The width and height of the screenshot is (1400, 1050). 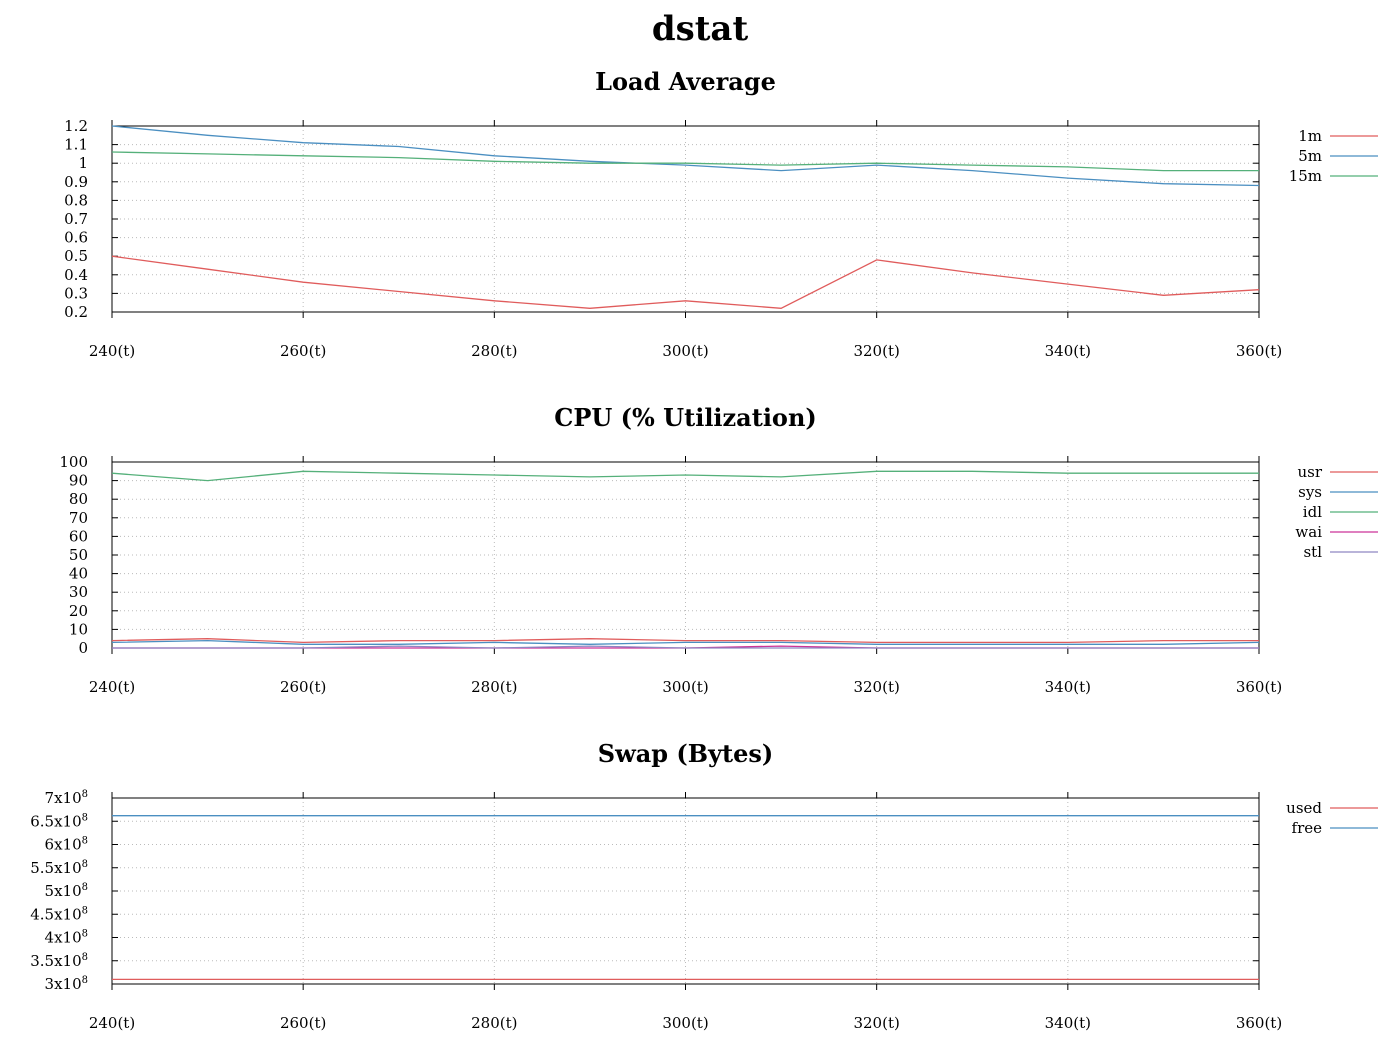 What do you see at coordinates (1305, 176) in the screenshot?
I see `legend-label-15m: 15m` at bounding box center [1305, 176].